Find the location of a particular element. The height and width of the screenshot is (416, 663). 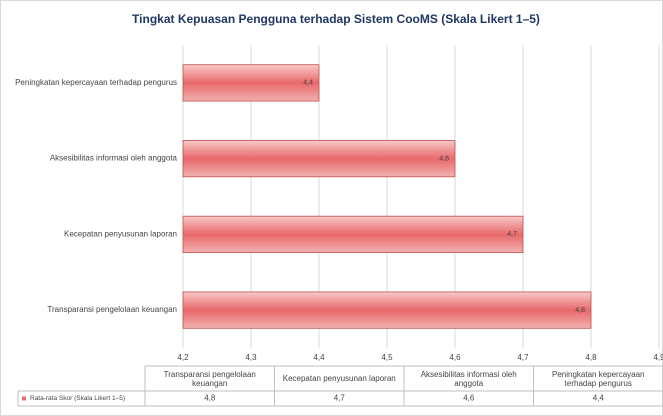

legend-marker is located at coordinates (24, 398).